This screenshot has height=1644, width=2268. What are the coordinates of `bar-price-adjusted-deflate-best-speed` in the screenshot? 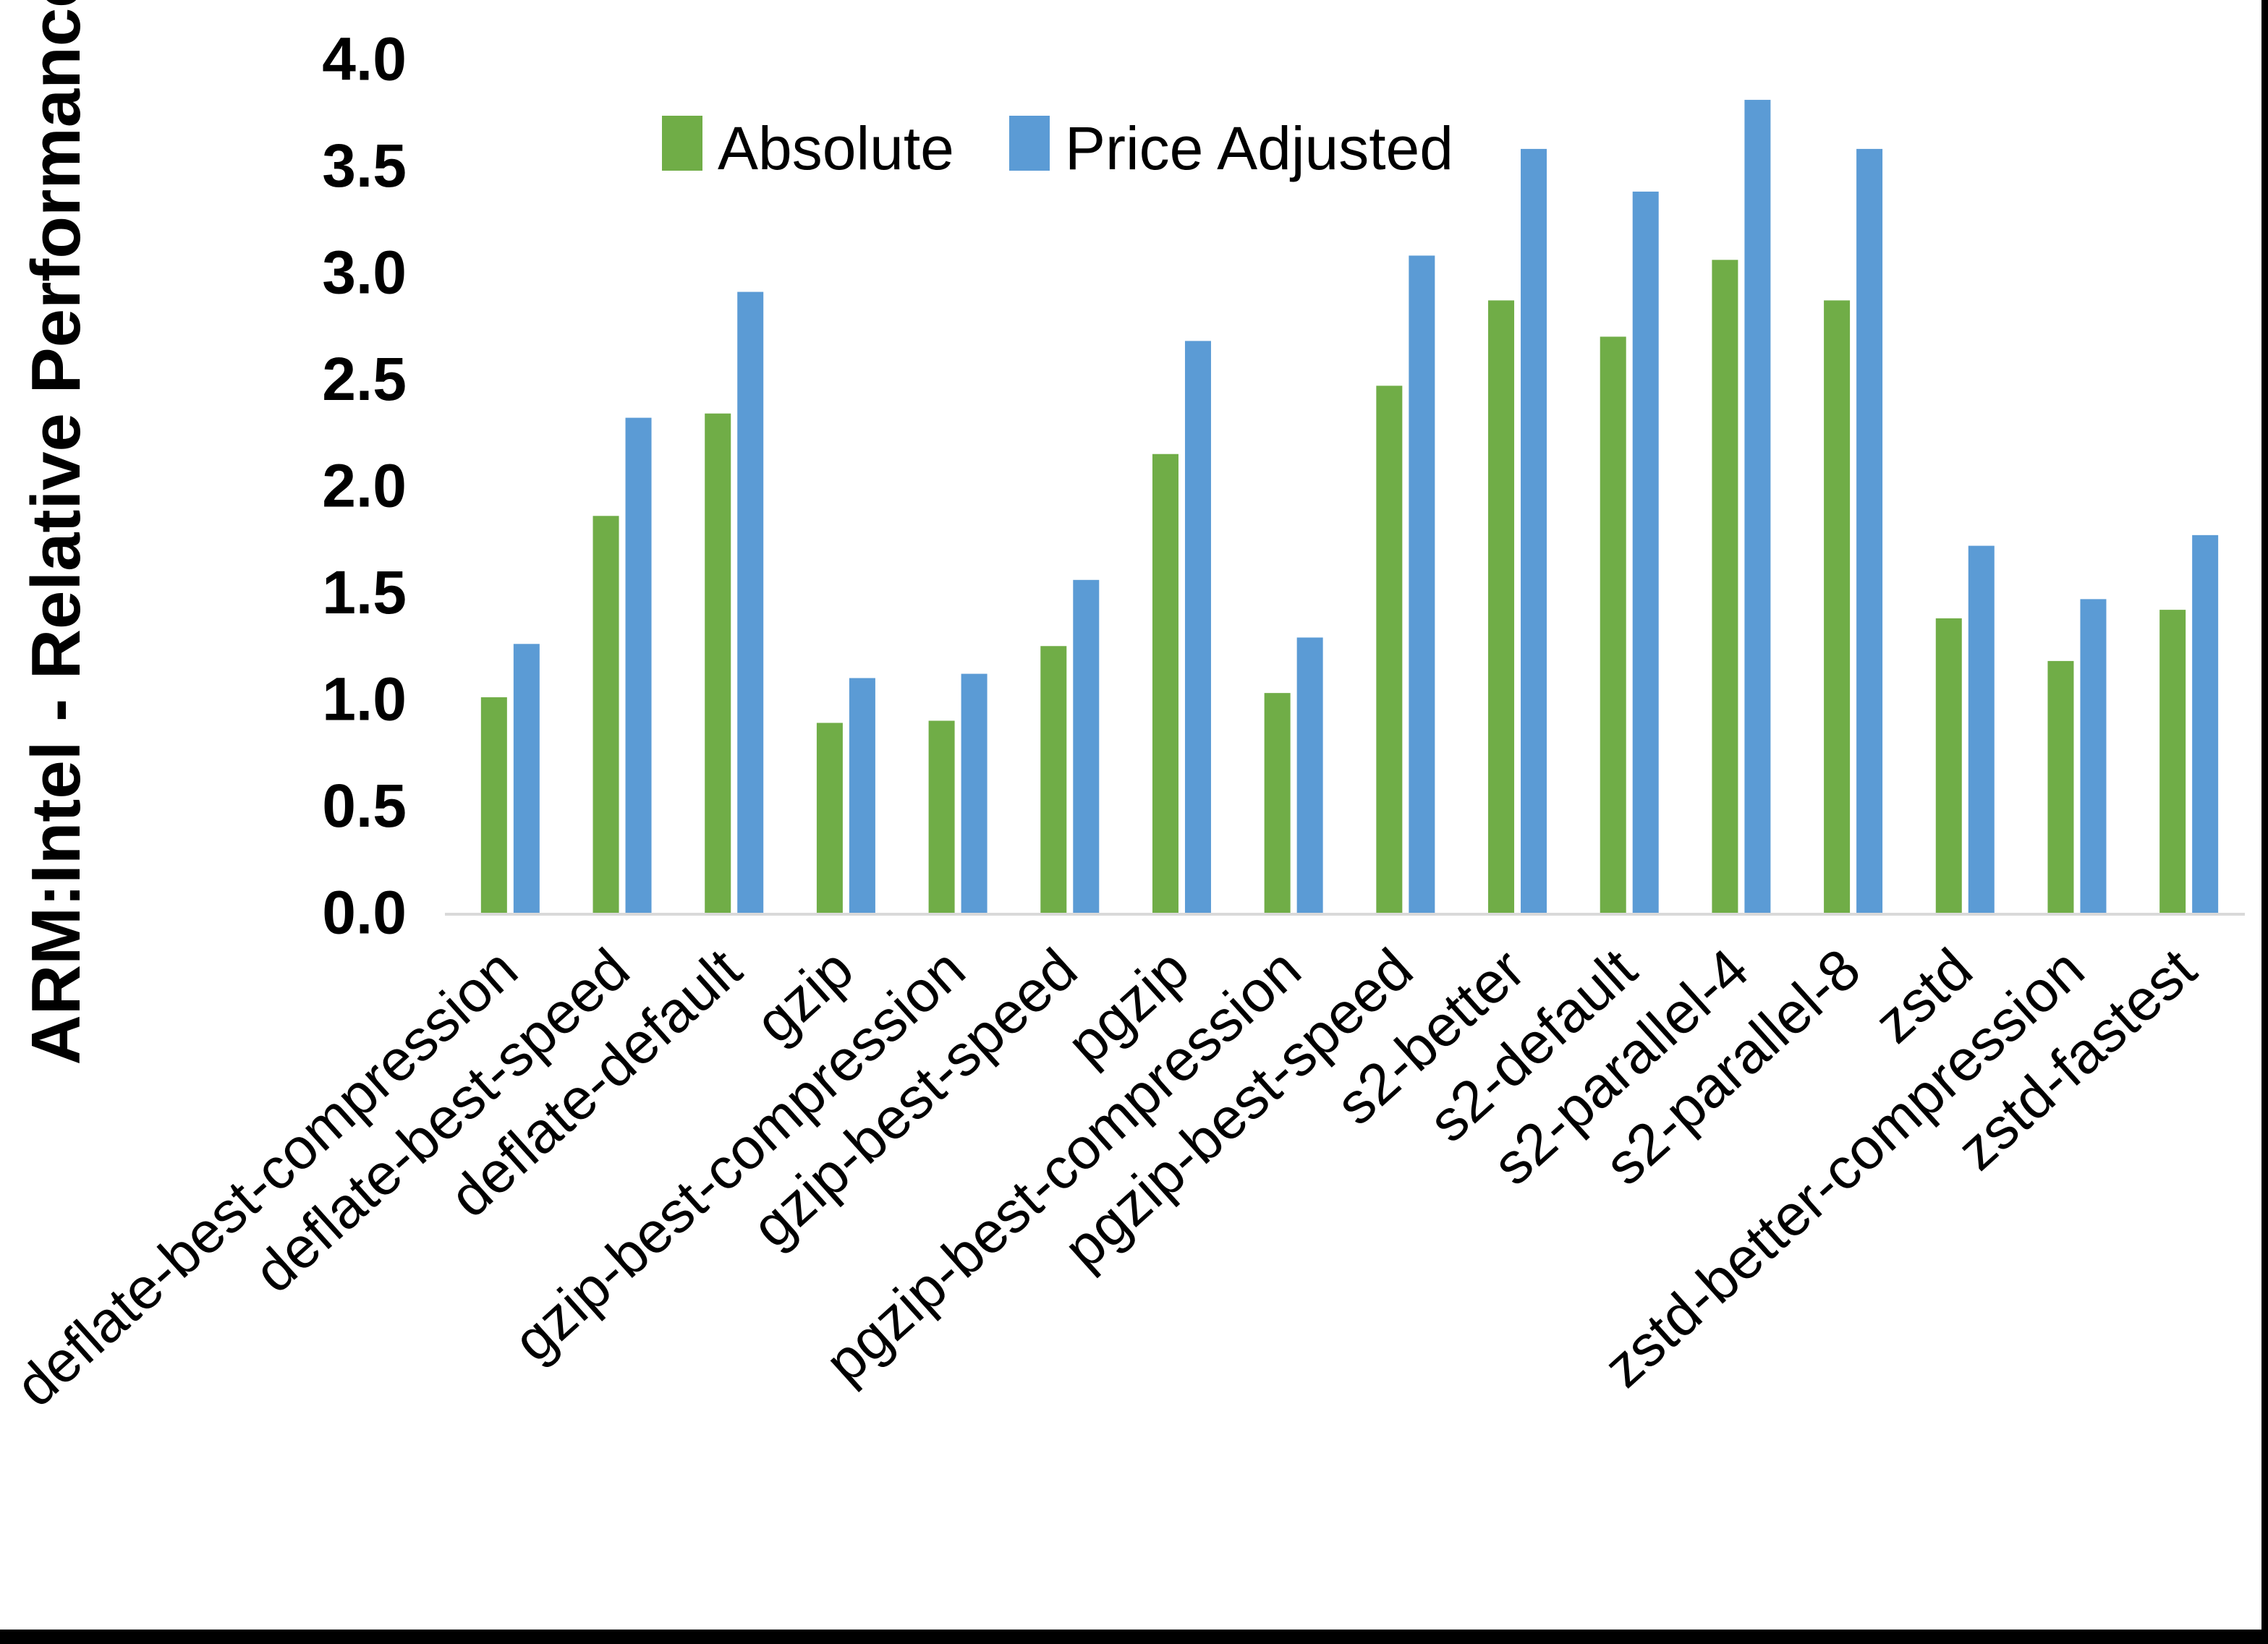 It's located at (638, 665).